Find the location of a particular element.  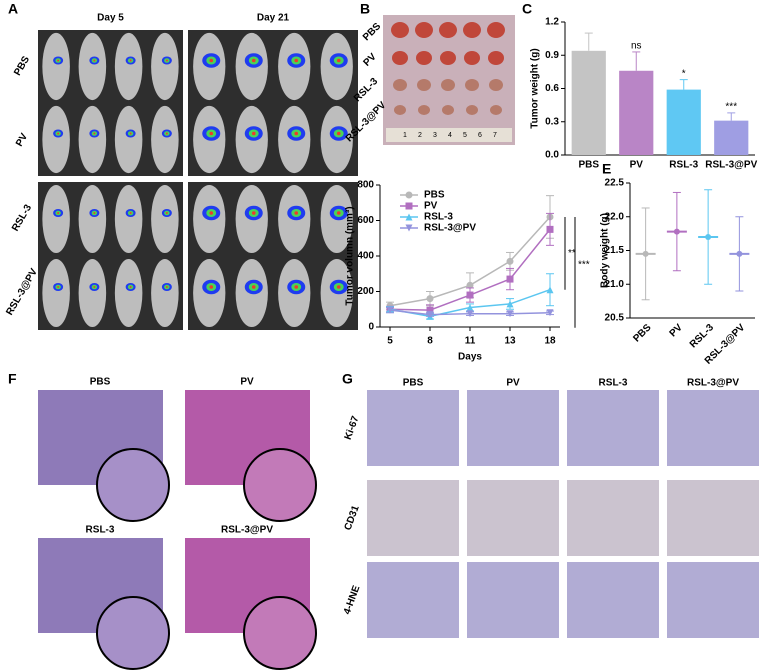

column-label: RSL-3 is located at coordinates (613, 383).